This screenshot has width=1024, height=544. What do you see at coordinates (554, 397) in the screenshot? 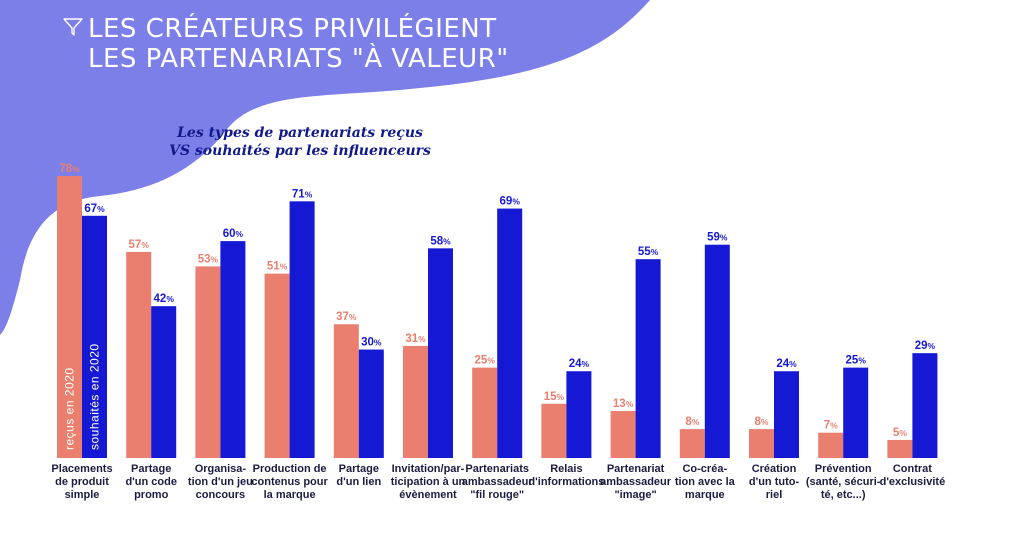
I see `value-label-received-7: 15%` at bounding box center [554, 397].